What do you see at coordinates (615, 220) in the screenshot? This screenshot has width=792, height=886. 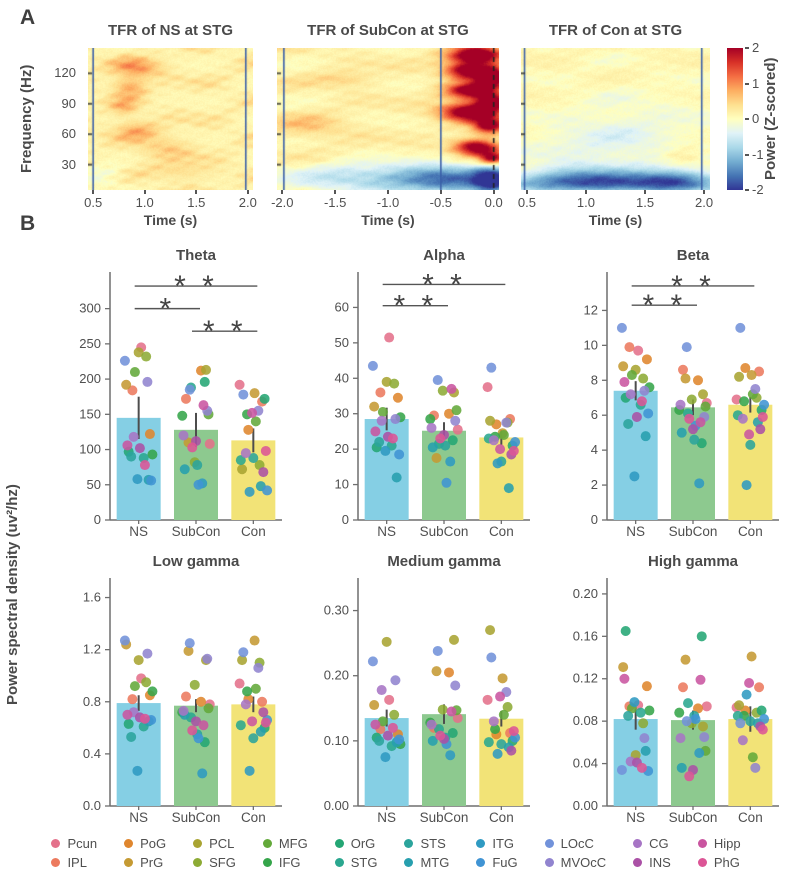 I see `tfr-con-time-axis-label: Time (s)` at bounding box center [615, 220].